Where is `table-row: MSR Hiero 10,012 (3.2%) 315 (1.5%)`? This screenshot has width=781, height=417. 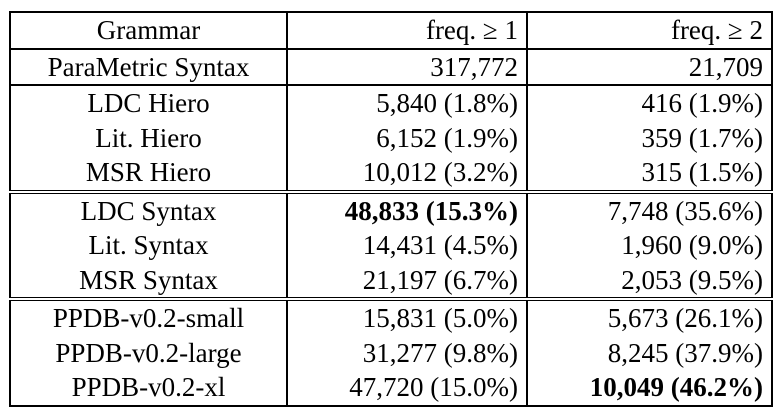 table-row: MSR Hiero 10,012 (3.2%) 315 (1.5%) is located at coordinates (391, 173).